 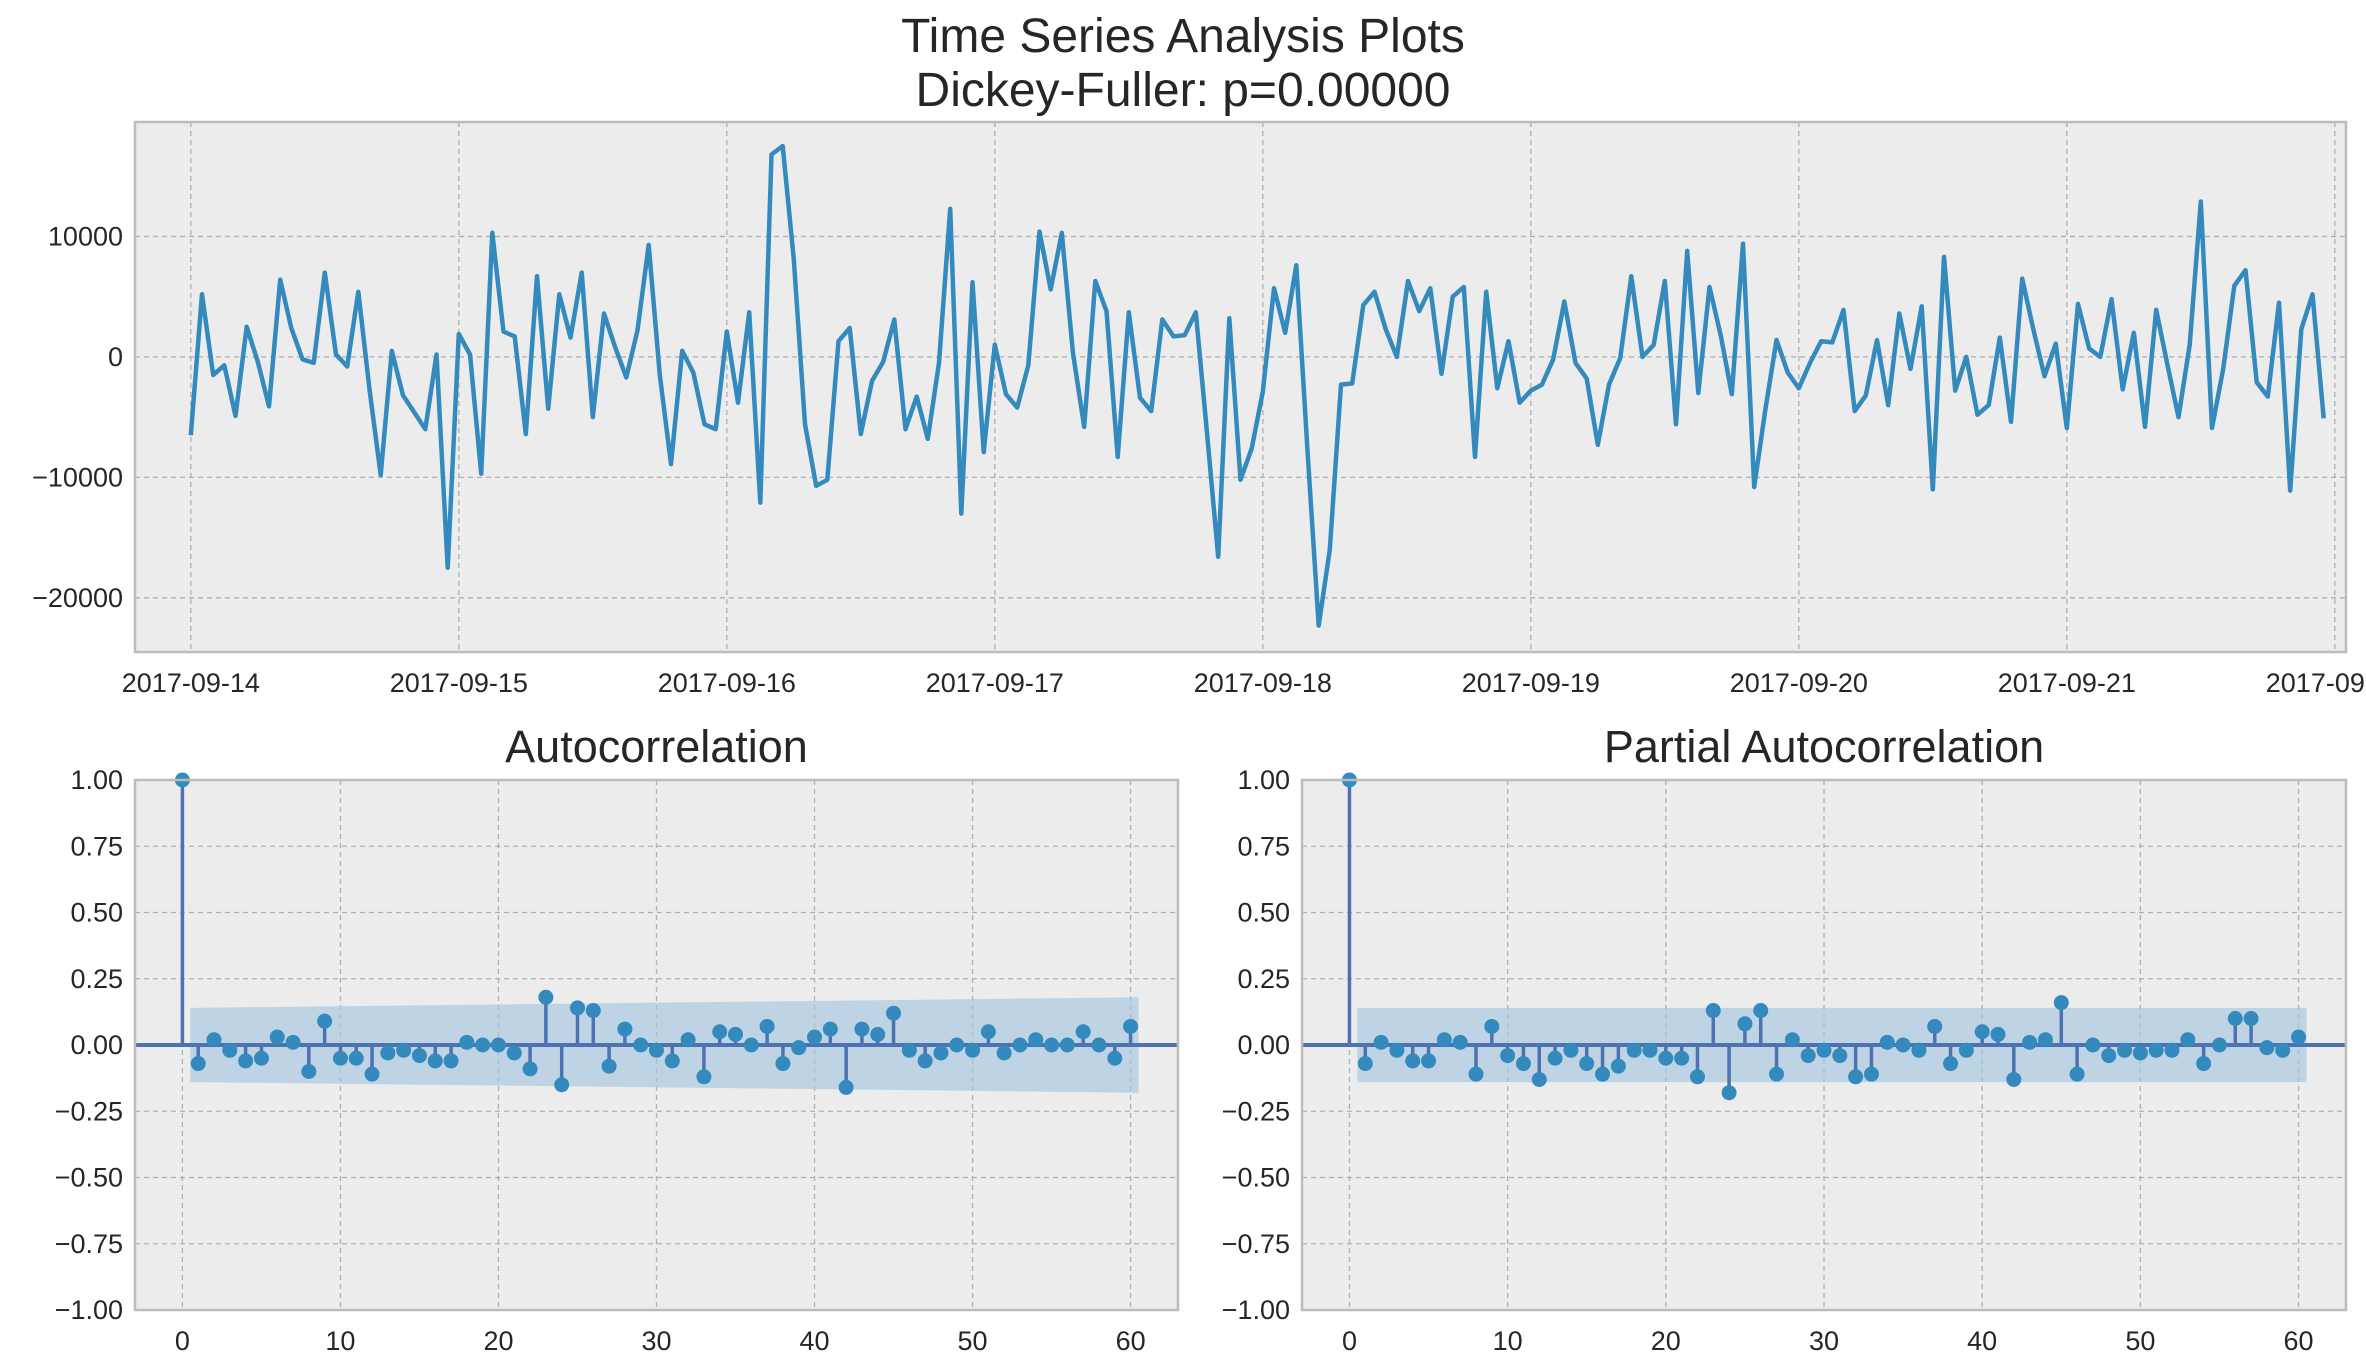 I want to click on pacf-x-tick-label: 30, so click(x=1824, y=1341).